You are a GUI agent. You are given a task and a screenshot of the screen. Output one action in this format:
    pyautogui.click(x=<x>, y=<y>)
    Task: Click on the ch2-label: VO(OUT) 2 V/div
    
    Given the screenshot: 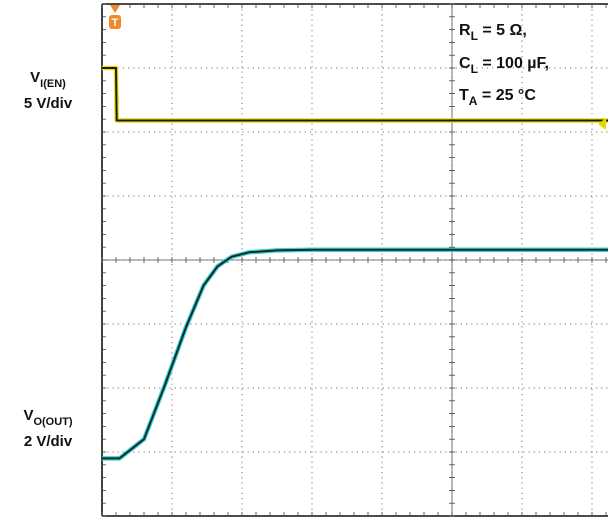 What is the action you would take?
    pyautogui.click(x=48, y=428)
    